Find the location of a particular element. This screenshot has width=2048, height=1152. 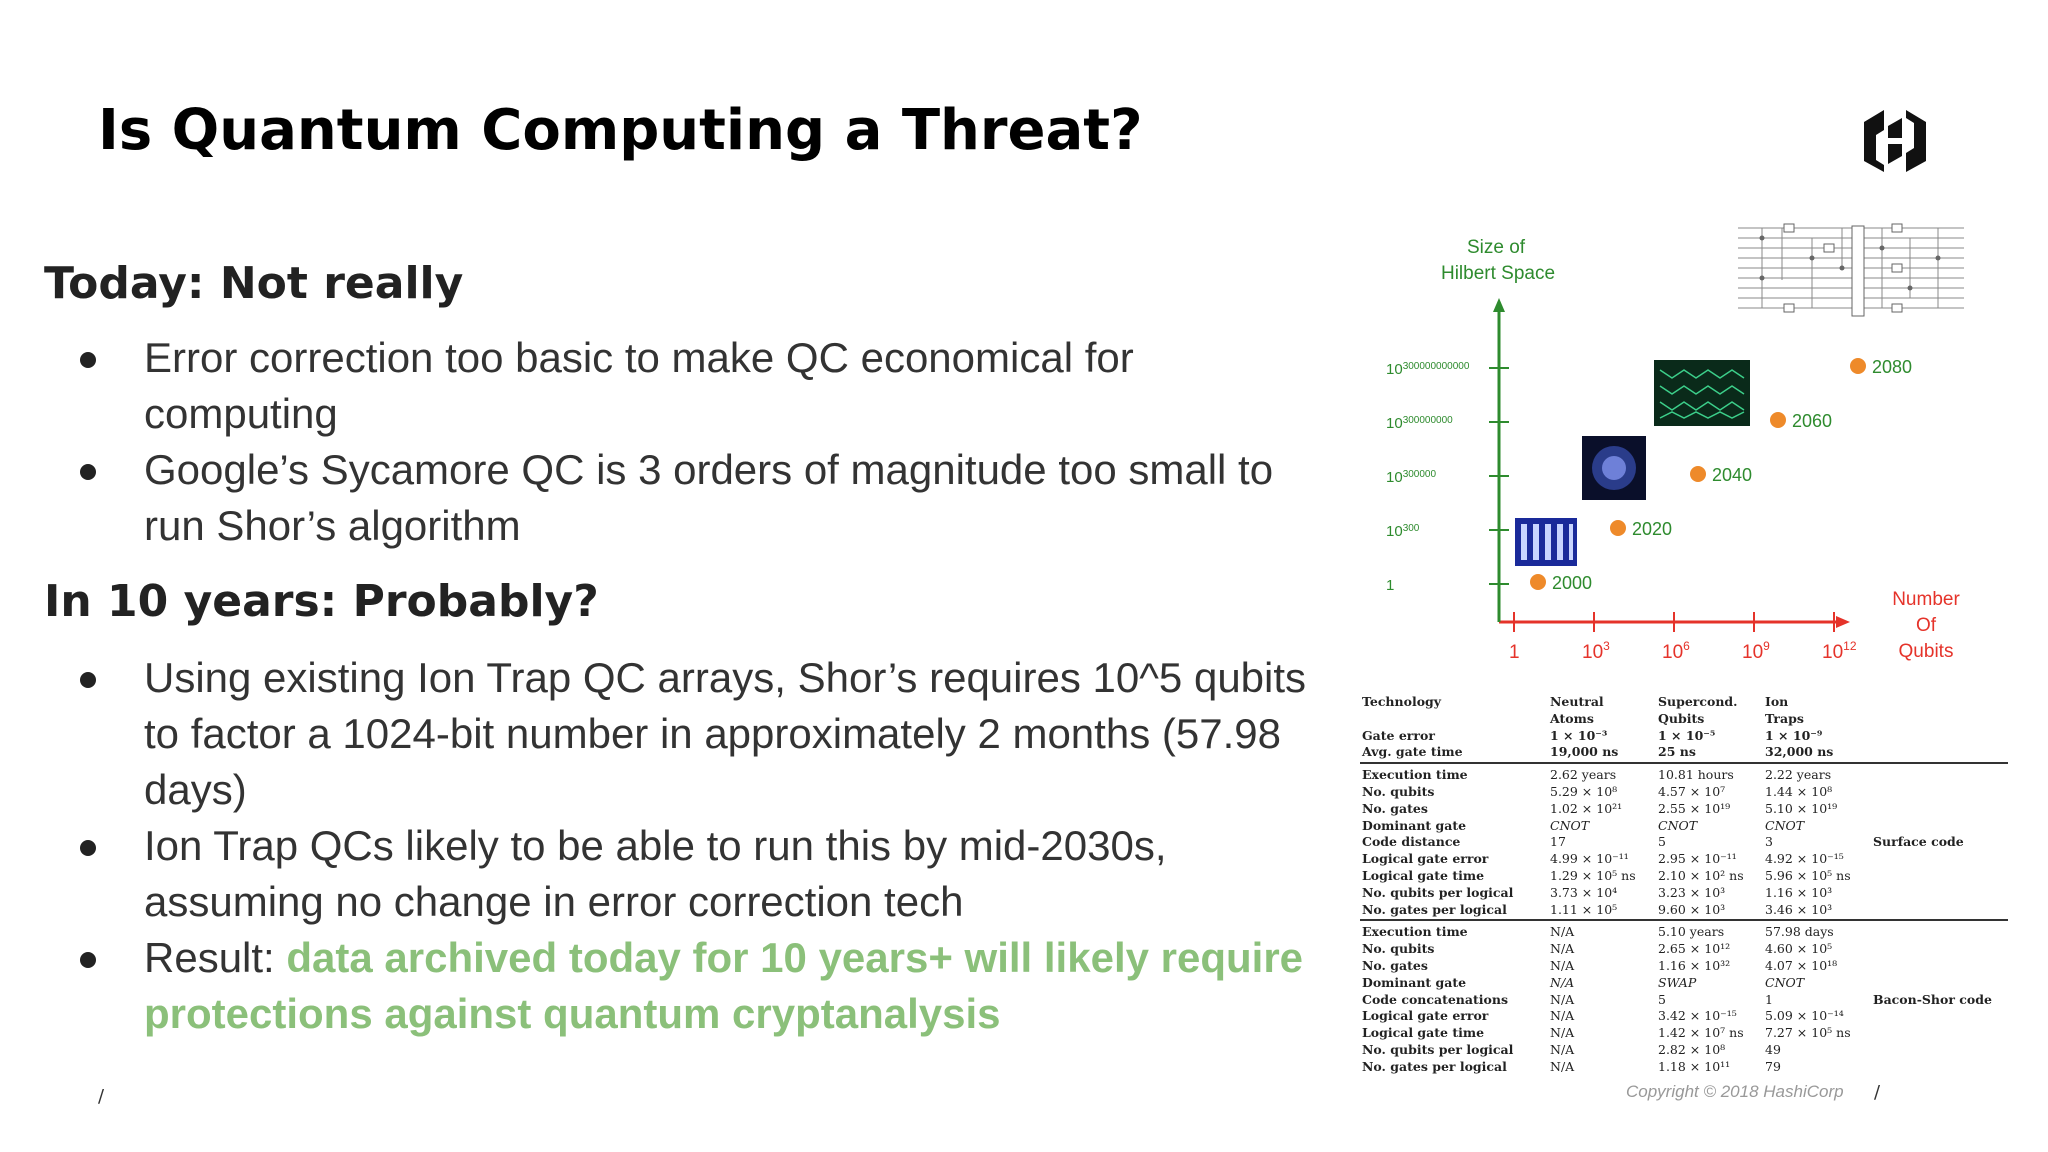

table-row: Atoms Qubits Traps is located at coordinates (1685, 719).